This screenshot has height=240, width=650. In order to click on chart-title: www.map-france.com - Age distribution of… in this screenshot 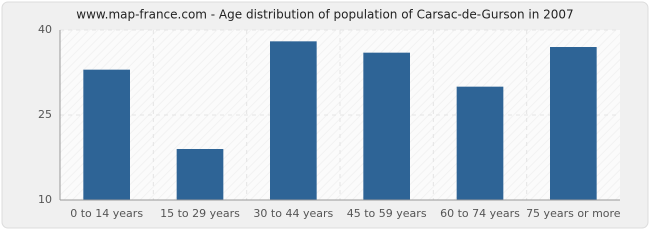, I will do `click(324, 15)`.